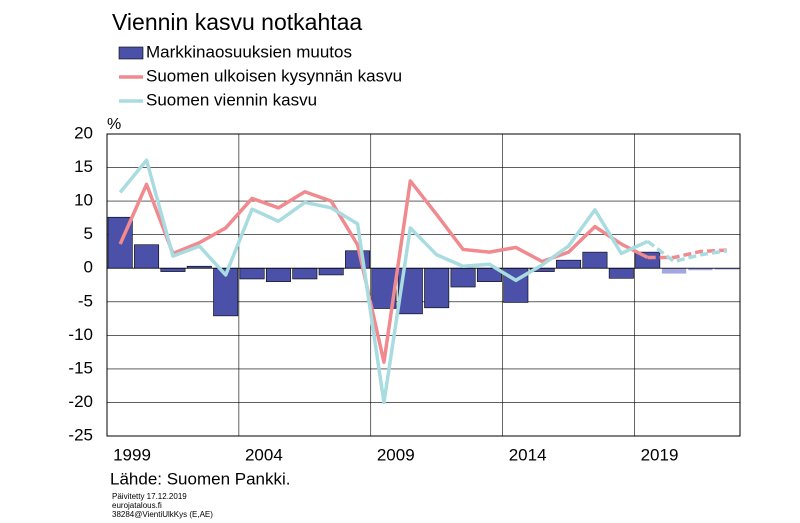 This screenshot has width=800, height=523. Describe the element at coordinates (131, 53) in the screenshot. I see `legend-swatch` at that location.